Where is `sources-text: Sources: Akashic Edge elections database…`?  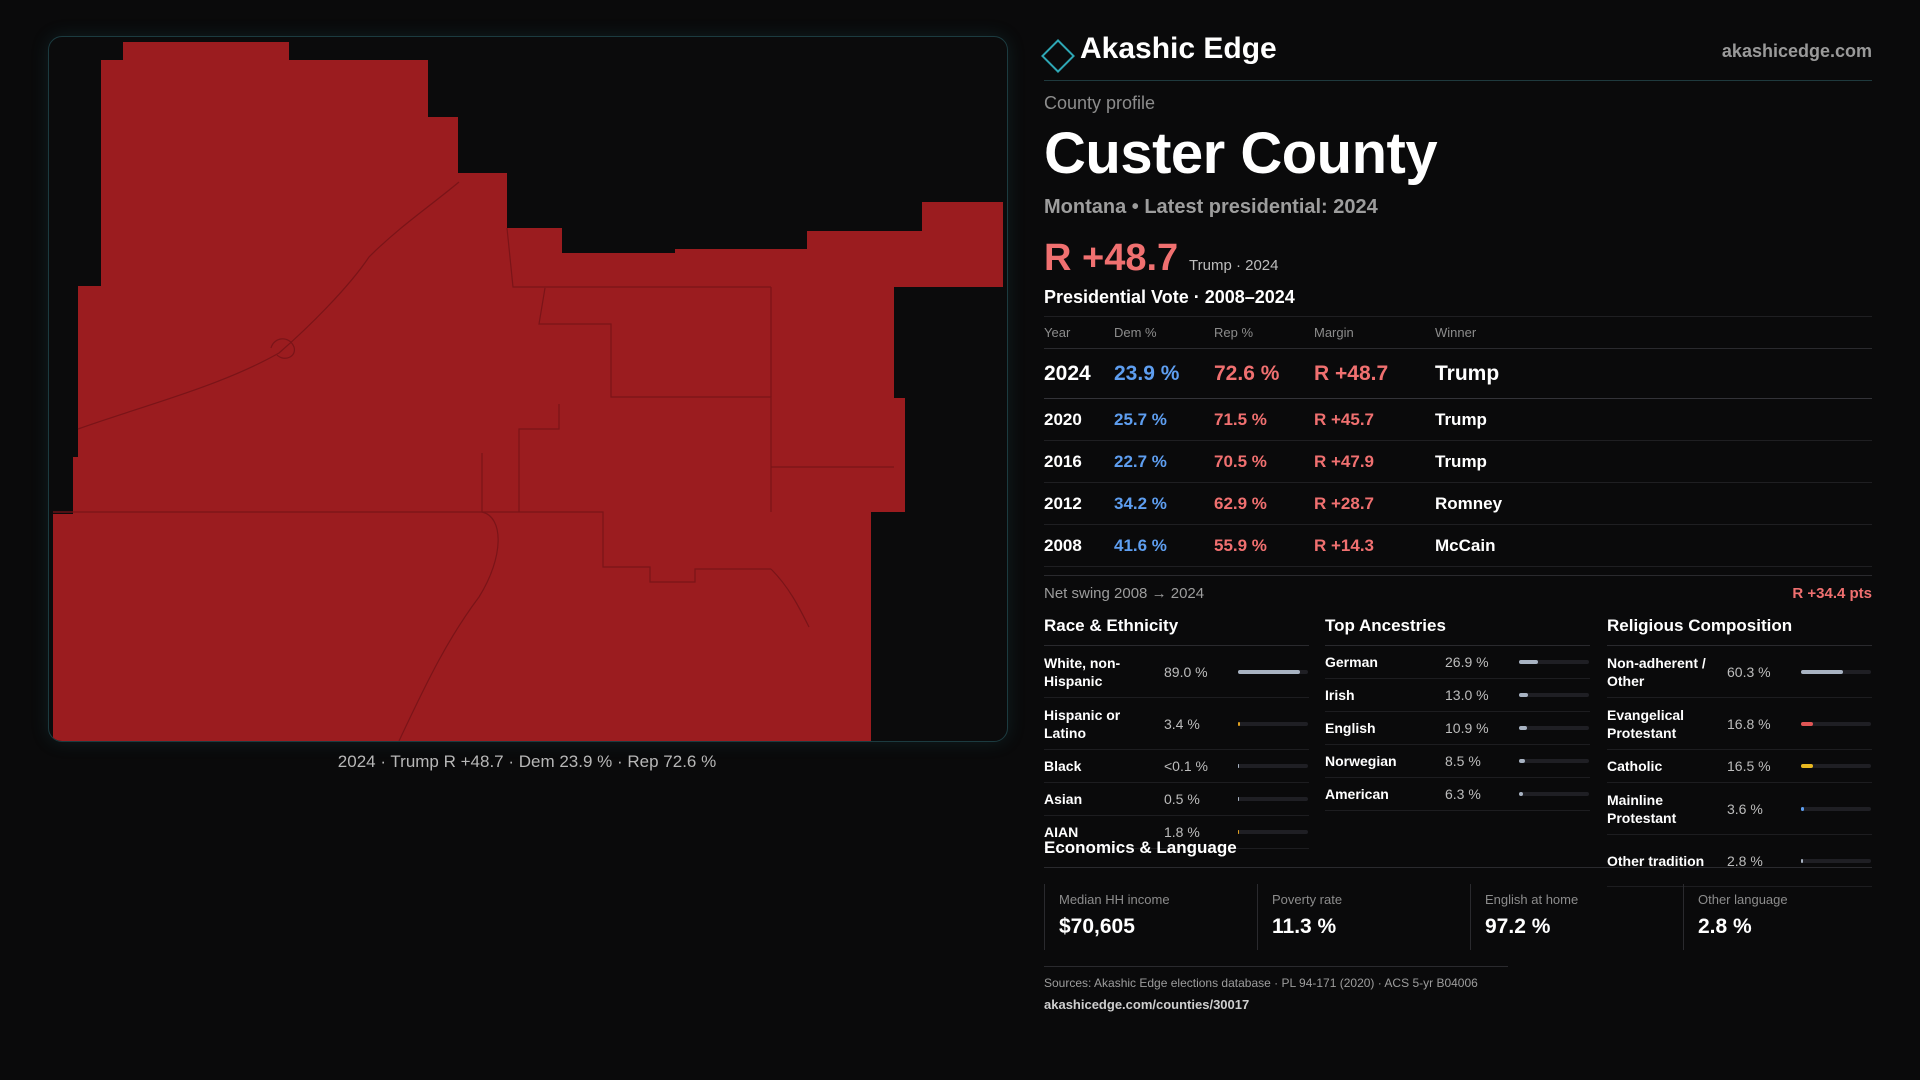
sources-text: Sources: Akashic Edge elections database… is located at coordinates (1261, 983).